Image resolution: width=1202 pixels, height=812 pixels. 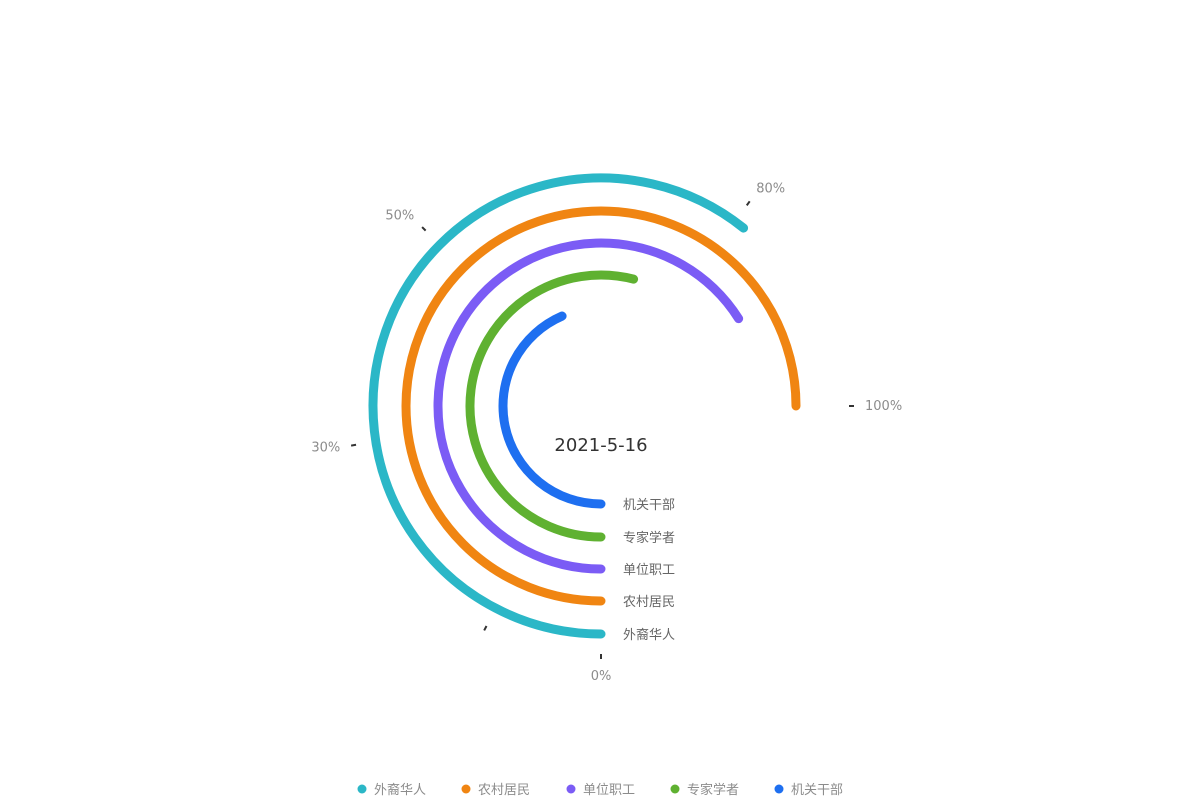 What do you see at coordinates (600, 445) in the screenshot?
I see `center-label: 2021-5-16` at bounding box center [600, 445].